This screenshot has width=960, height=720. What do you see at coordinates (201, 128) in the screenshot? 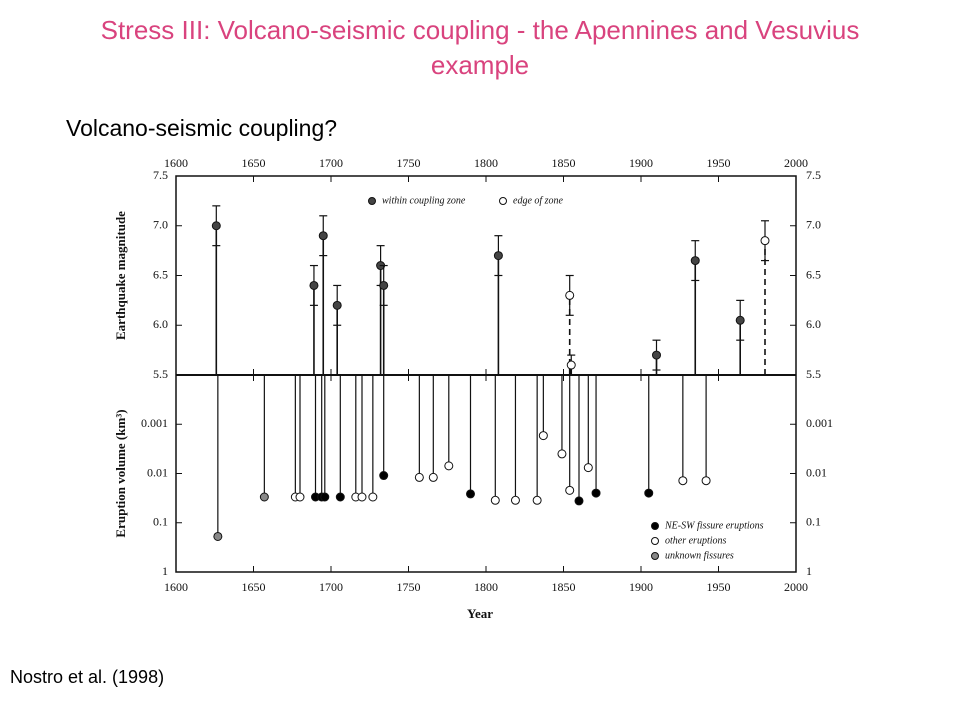
I see `heading: Volcano-seismic coupling?` at bounding box center [201, 128].